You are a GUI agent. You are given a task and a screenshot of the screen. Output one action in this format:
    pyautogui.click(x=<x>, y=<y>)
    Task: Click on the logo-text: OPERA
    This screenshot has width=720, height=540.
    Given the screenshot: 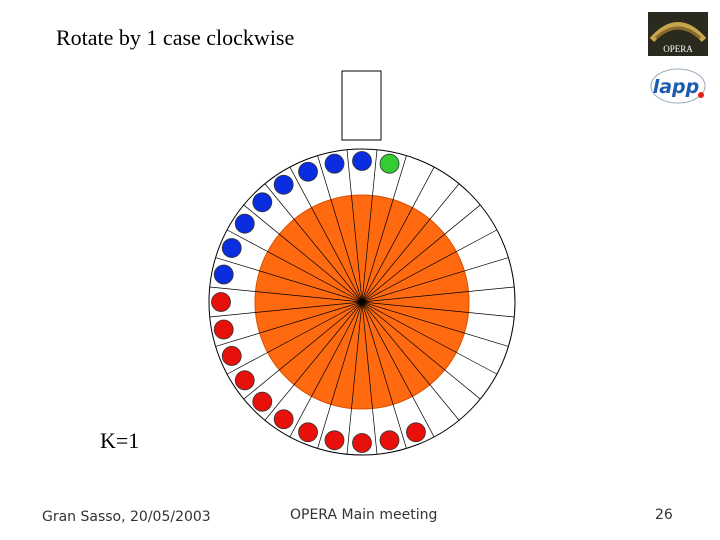 What is the action you would take?
    pyautogui.click(x=678, y=49)
    